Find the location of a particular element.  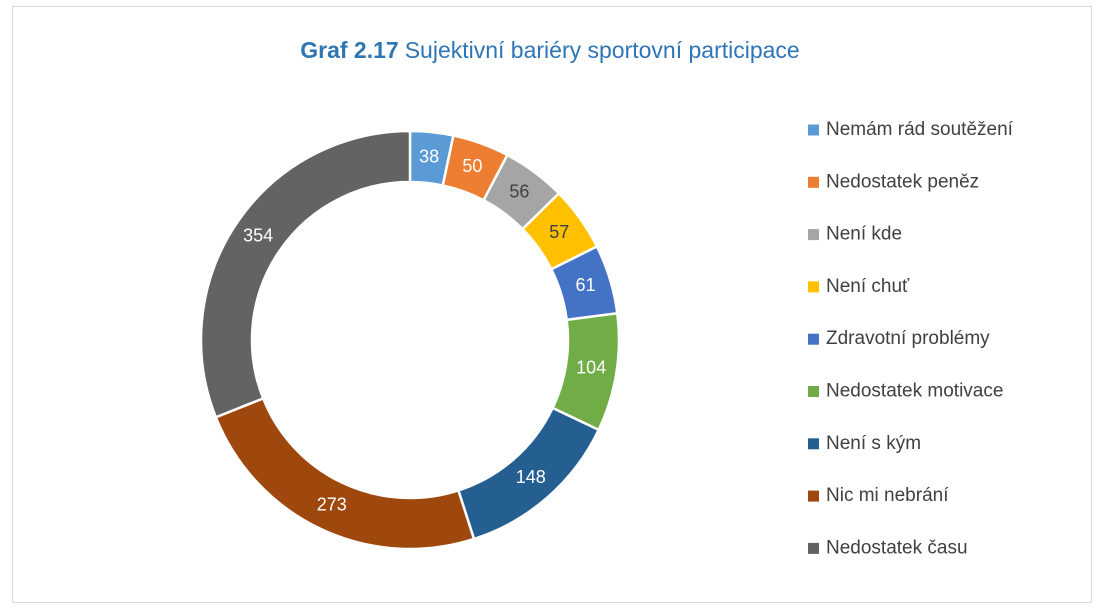

data-label: 56 is located at coordinates (519, 191).